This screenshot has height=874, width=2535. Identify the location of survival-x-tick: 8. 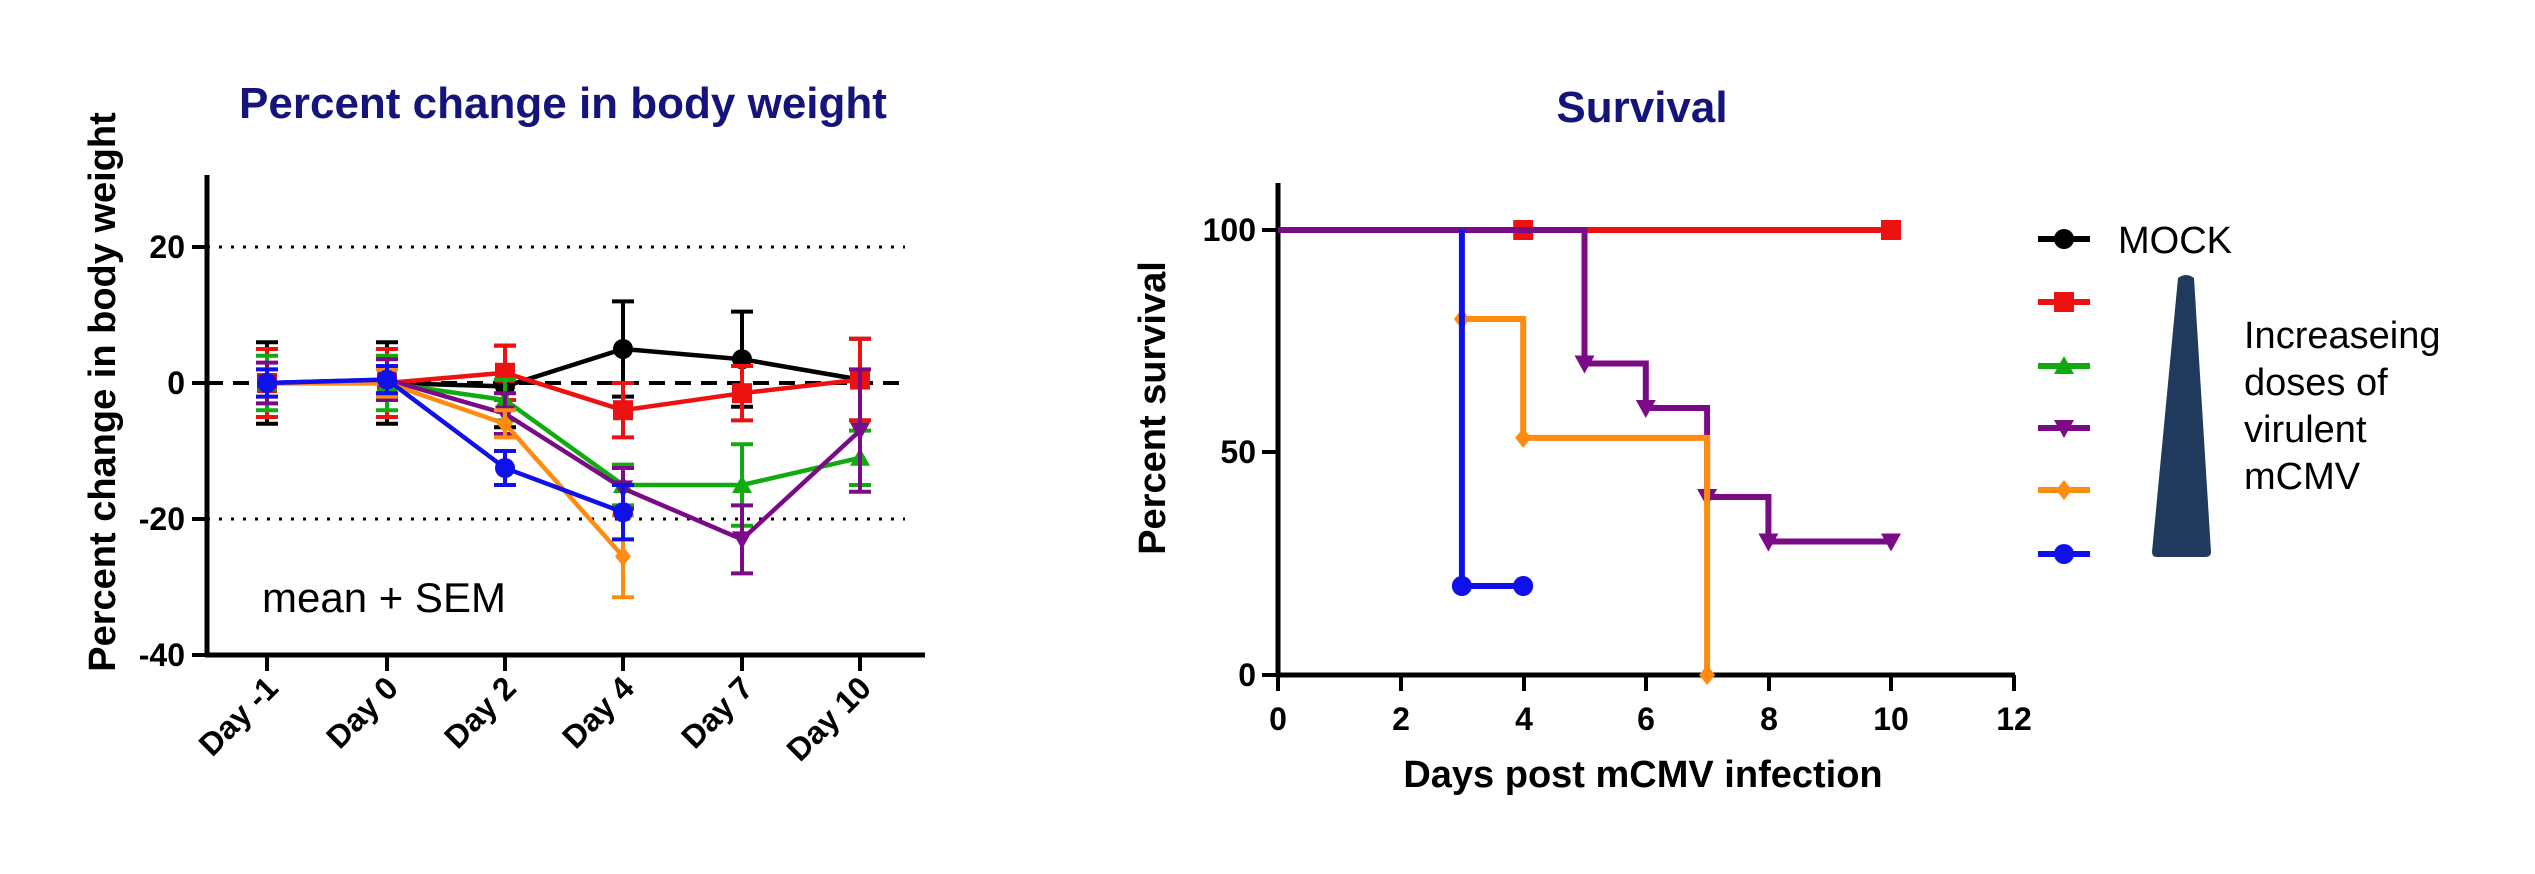
(1769, 706).